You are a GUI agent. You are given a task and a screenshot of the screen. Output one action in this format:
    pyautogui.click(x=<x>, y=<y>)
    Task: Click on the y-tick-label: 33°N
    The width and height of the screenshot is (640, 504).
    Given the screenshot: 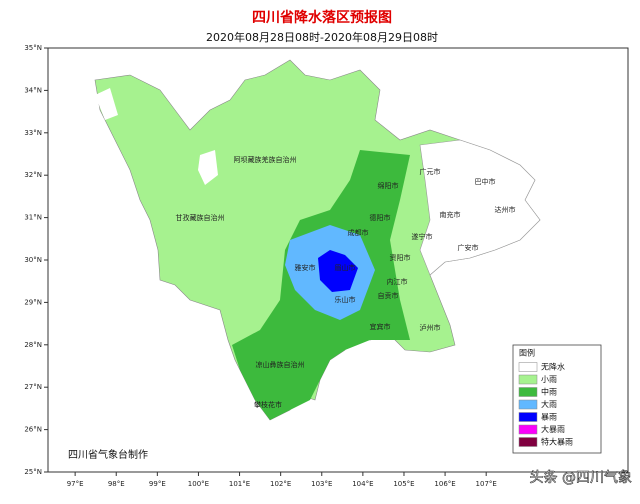 What is the action you would take?
    pyautogui.click(x=33, y=133)
    